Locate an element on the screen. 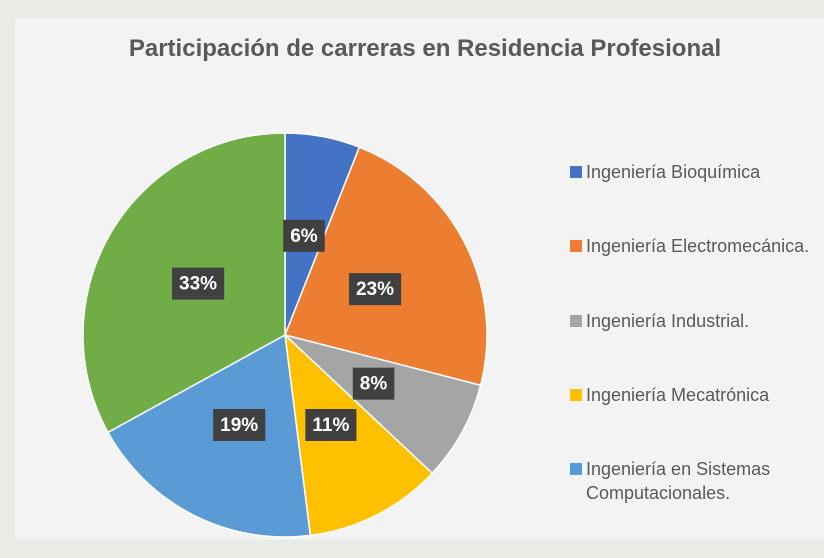 The image size is (824, 558). data-label: 33% is located at coordinates (198, 283).